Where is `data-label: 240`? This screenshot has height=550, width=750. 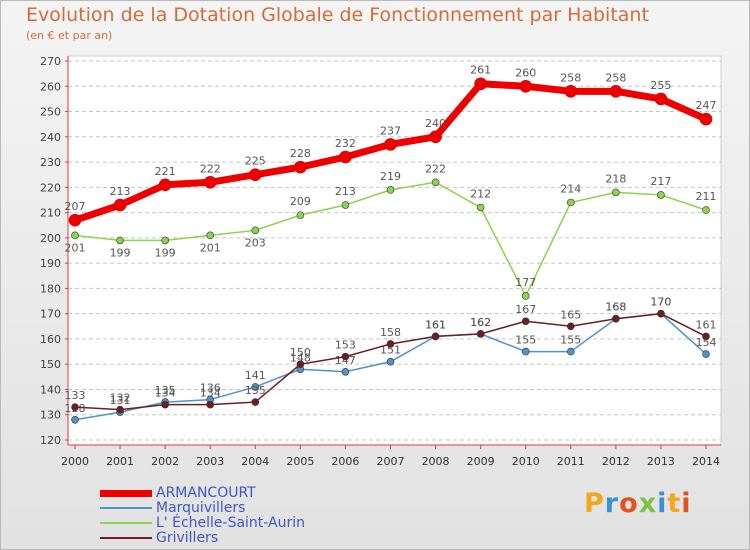 data-label: 240 is located at coordinates (435, 123).